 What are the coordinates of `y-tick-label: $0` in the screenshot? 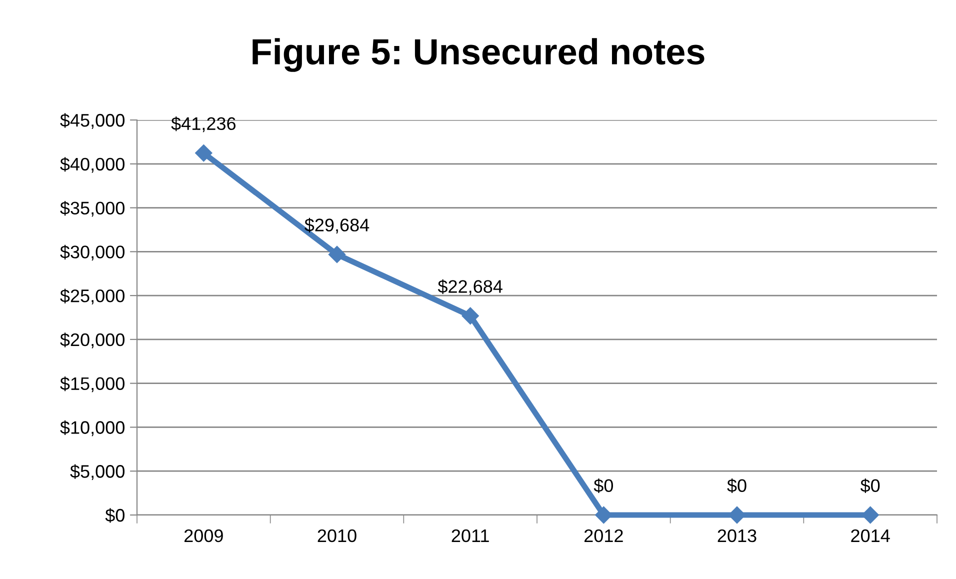 It's located at (114, 515).